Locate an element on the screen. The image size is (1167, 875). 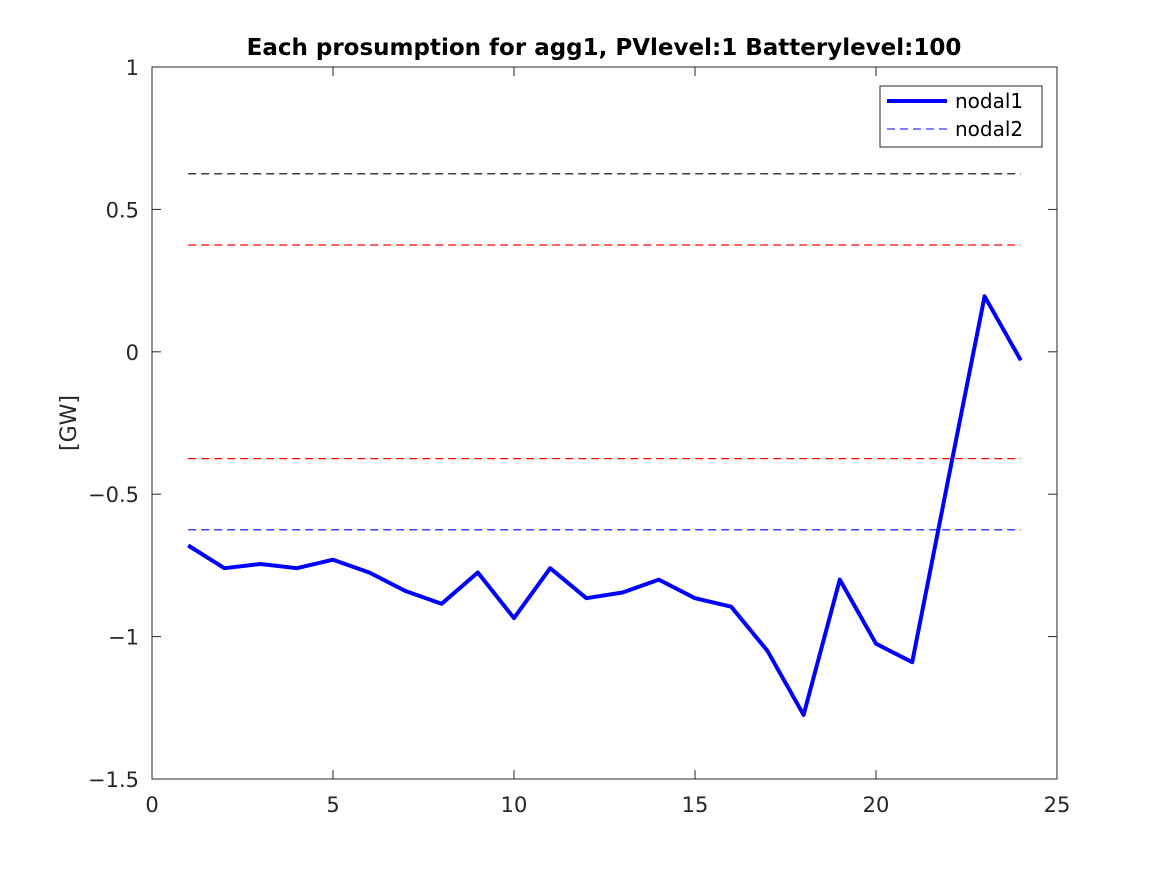
legend-label-nodal1: nodal1 is located at coordinates (989, 101).